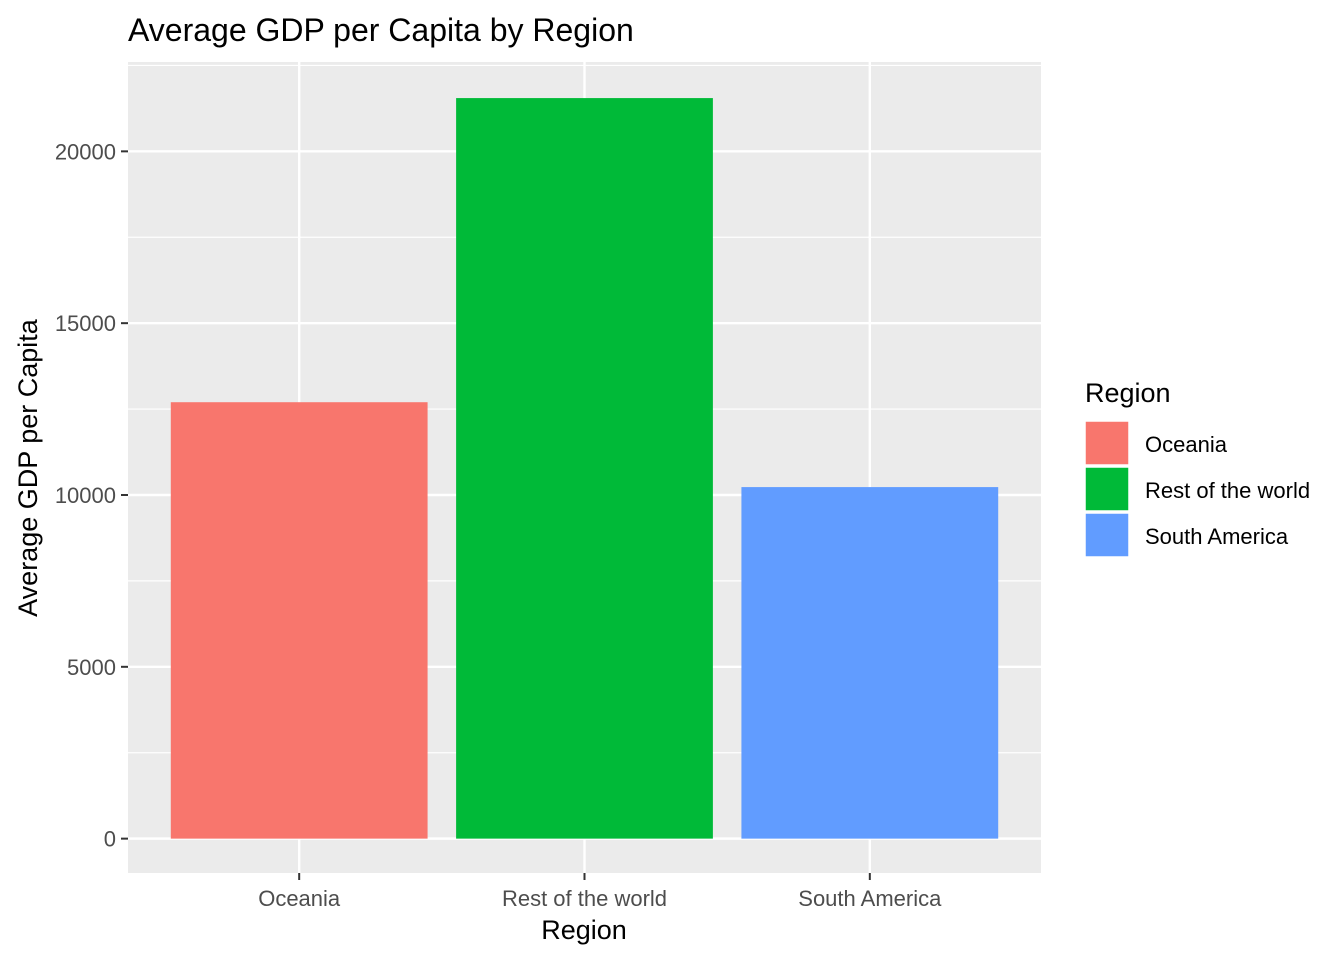 The width and height of the screenshot is (1344, 960). I want to click on x-tick-label: South America, so click(870, 898).